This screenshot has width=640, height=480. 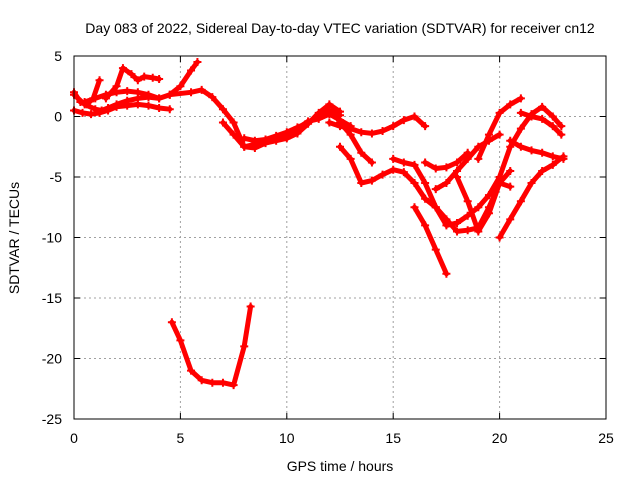 What do you see at coordinates (56, 177) in the screenshot?
I see `y-tick-label: -5` at bounding box center [56, 177].